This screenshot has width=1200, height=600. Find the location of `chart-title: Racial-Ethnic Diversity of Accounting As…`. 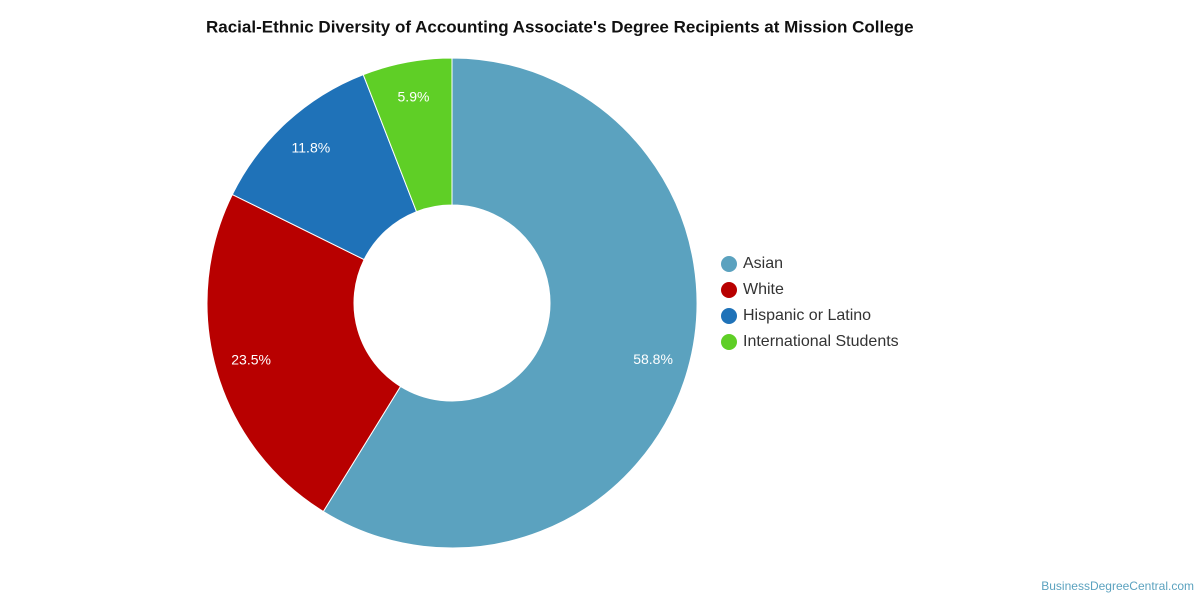

chart-title: Racial-Ethnic Diversity of Accounting As… is located at coordinates (560, 26).